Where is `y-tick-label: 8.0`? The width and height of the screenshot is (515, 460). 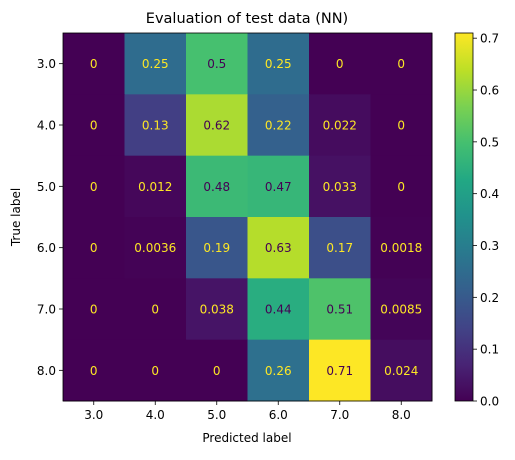 y-tick-label: 8.0 is located at coordinates (46, 371).